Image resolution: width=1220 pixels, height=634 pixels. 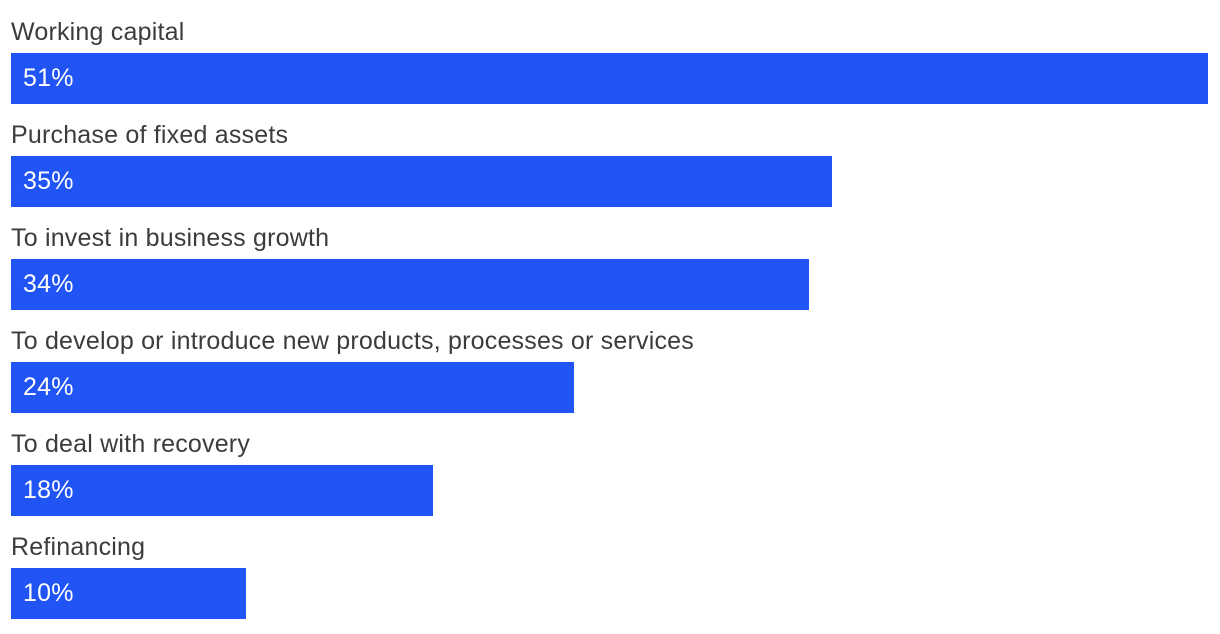 What do you see at coordinates (609, 387) in the screenshot?
I see `bar-track: 24%` at bounding box center [609, 387].